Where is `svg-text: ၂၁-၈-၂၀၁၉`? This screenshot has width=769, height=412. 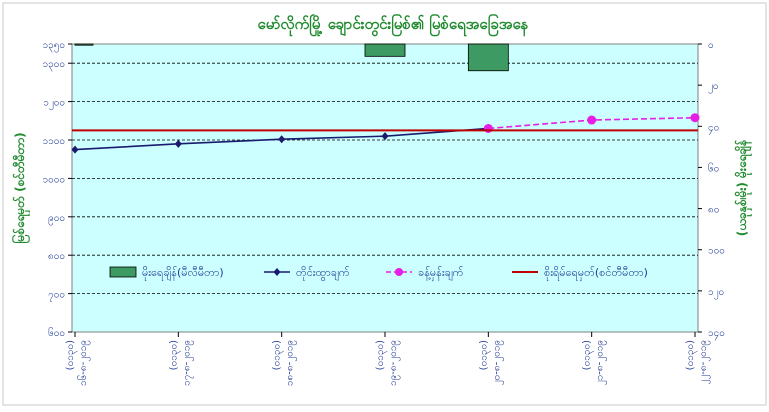 svg-text: ၂၁-၈-၂၀၁၉ is located at coordinates (601, 362).